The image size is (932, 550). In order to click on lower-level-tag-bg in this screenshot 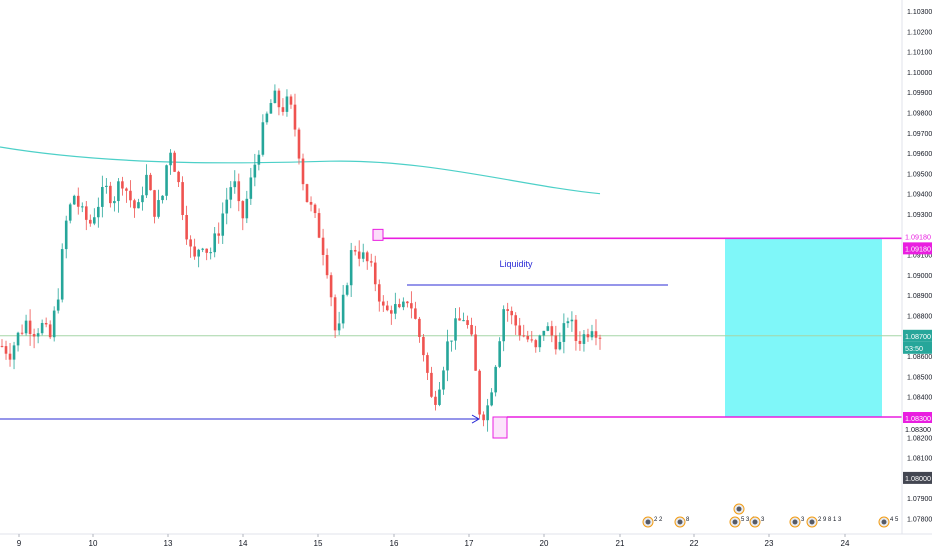, I will do `click(917, 418)`.